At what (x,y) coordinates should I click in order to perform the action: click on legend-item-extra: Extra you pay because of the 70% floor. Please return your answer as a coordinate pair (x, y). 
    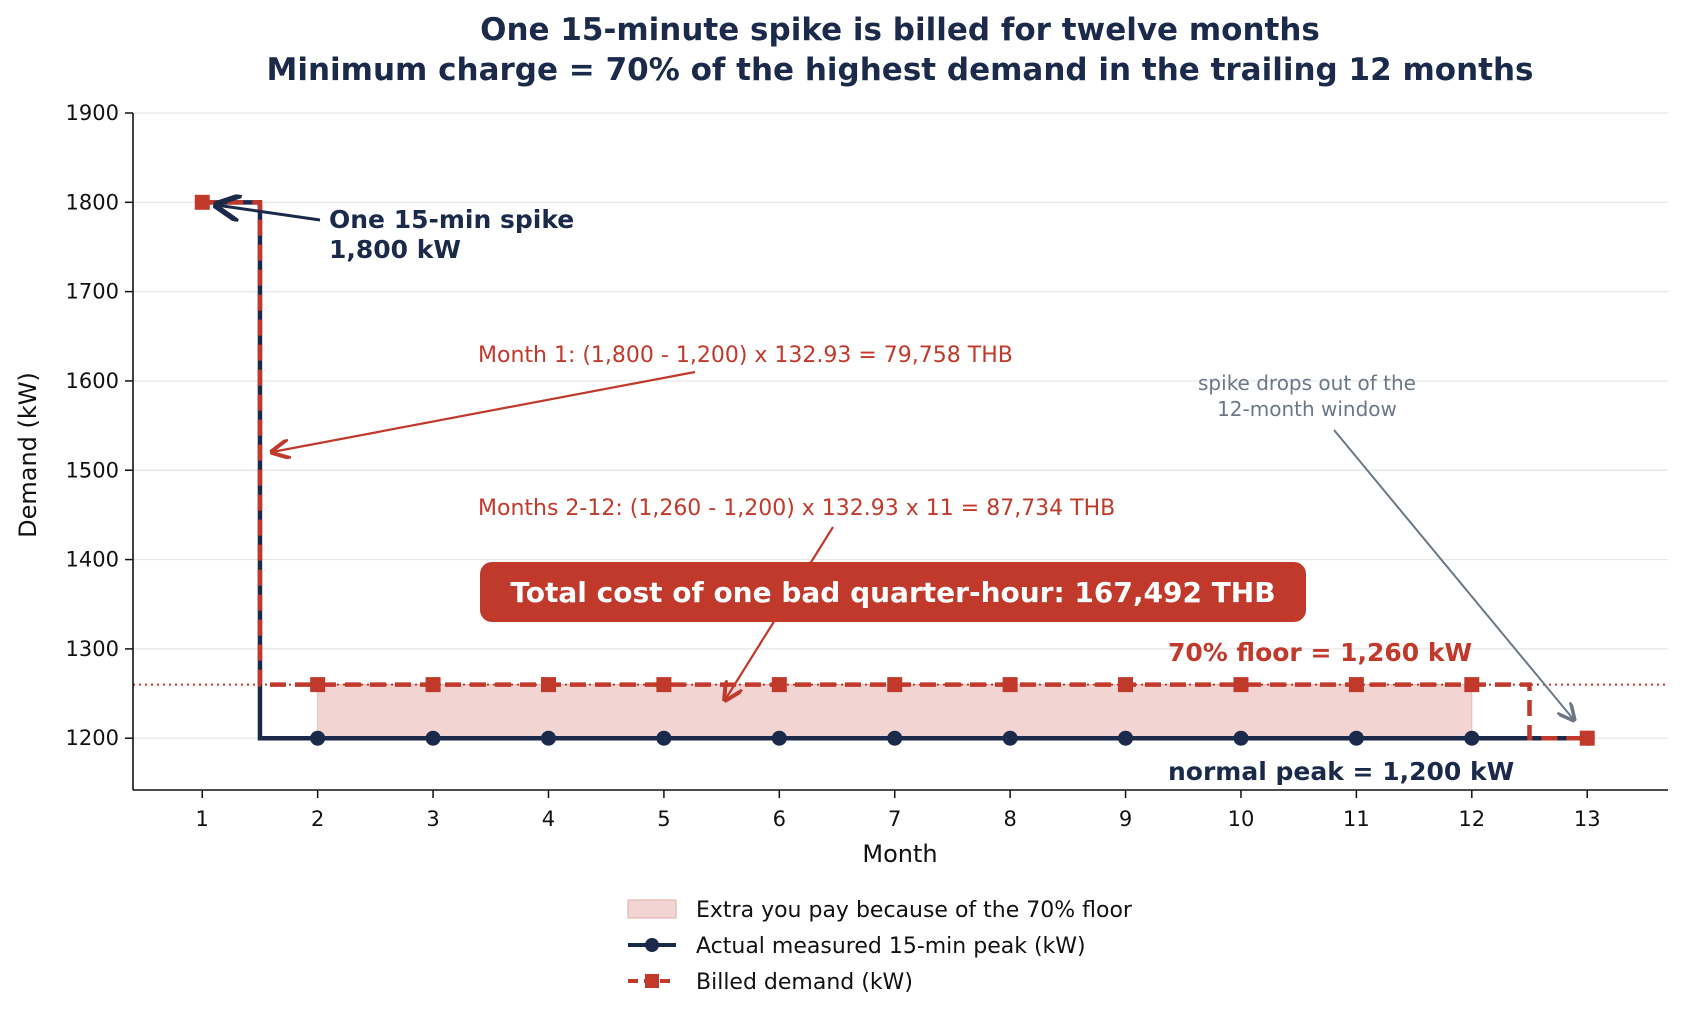
    Looking at the image, I should click on (880, 910).